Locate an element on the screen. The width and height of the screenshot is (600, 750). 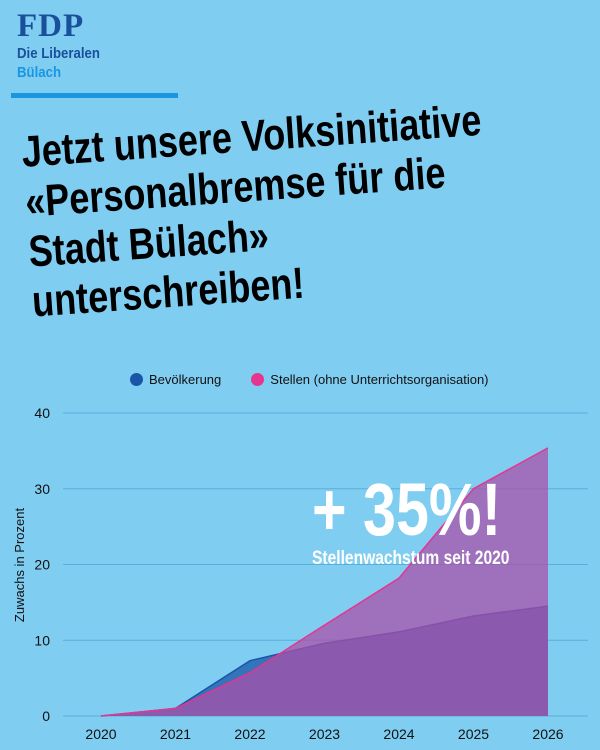
x-tick-label: 2022 is located at coordinates (249, 734).